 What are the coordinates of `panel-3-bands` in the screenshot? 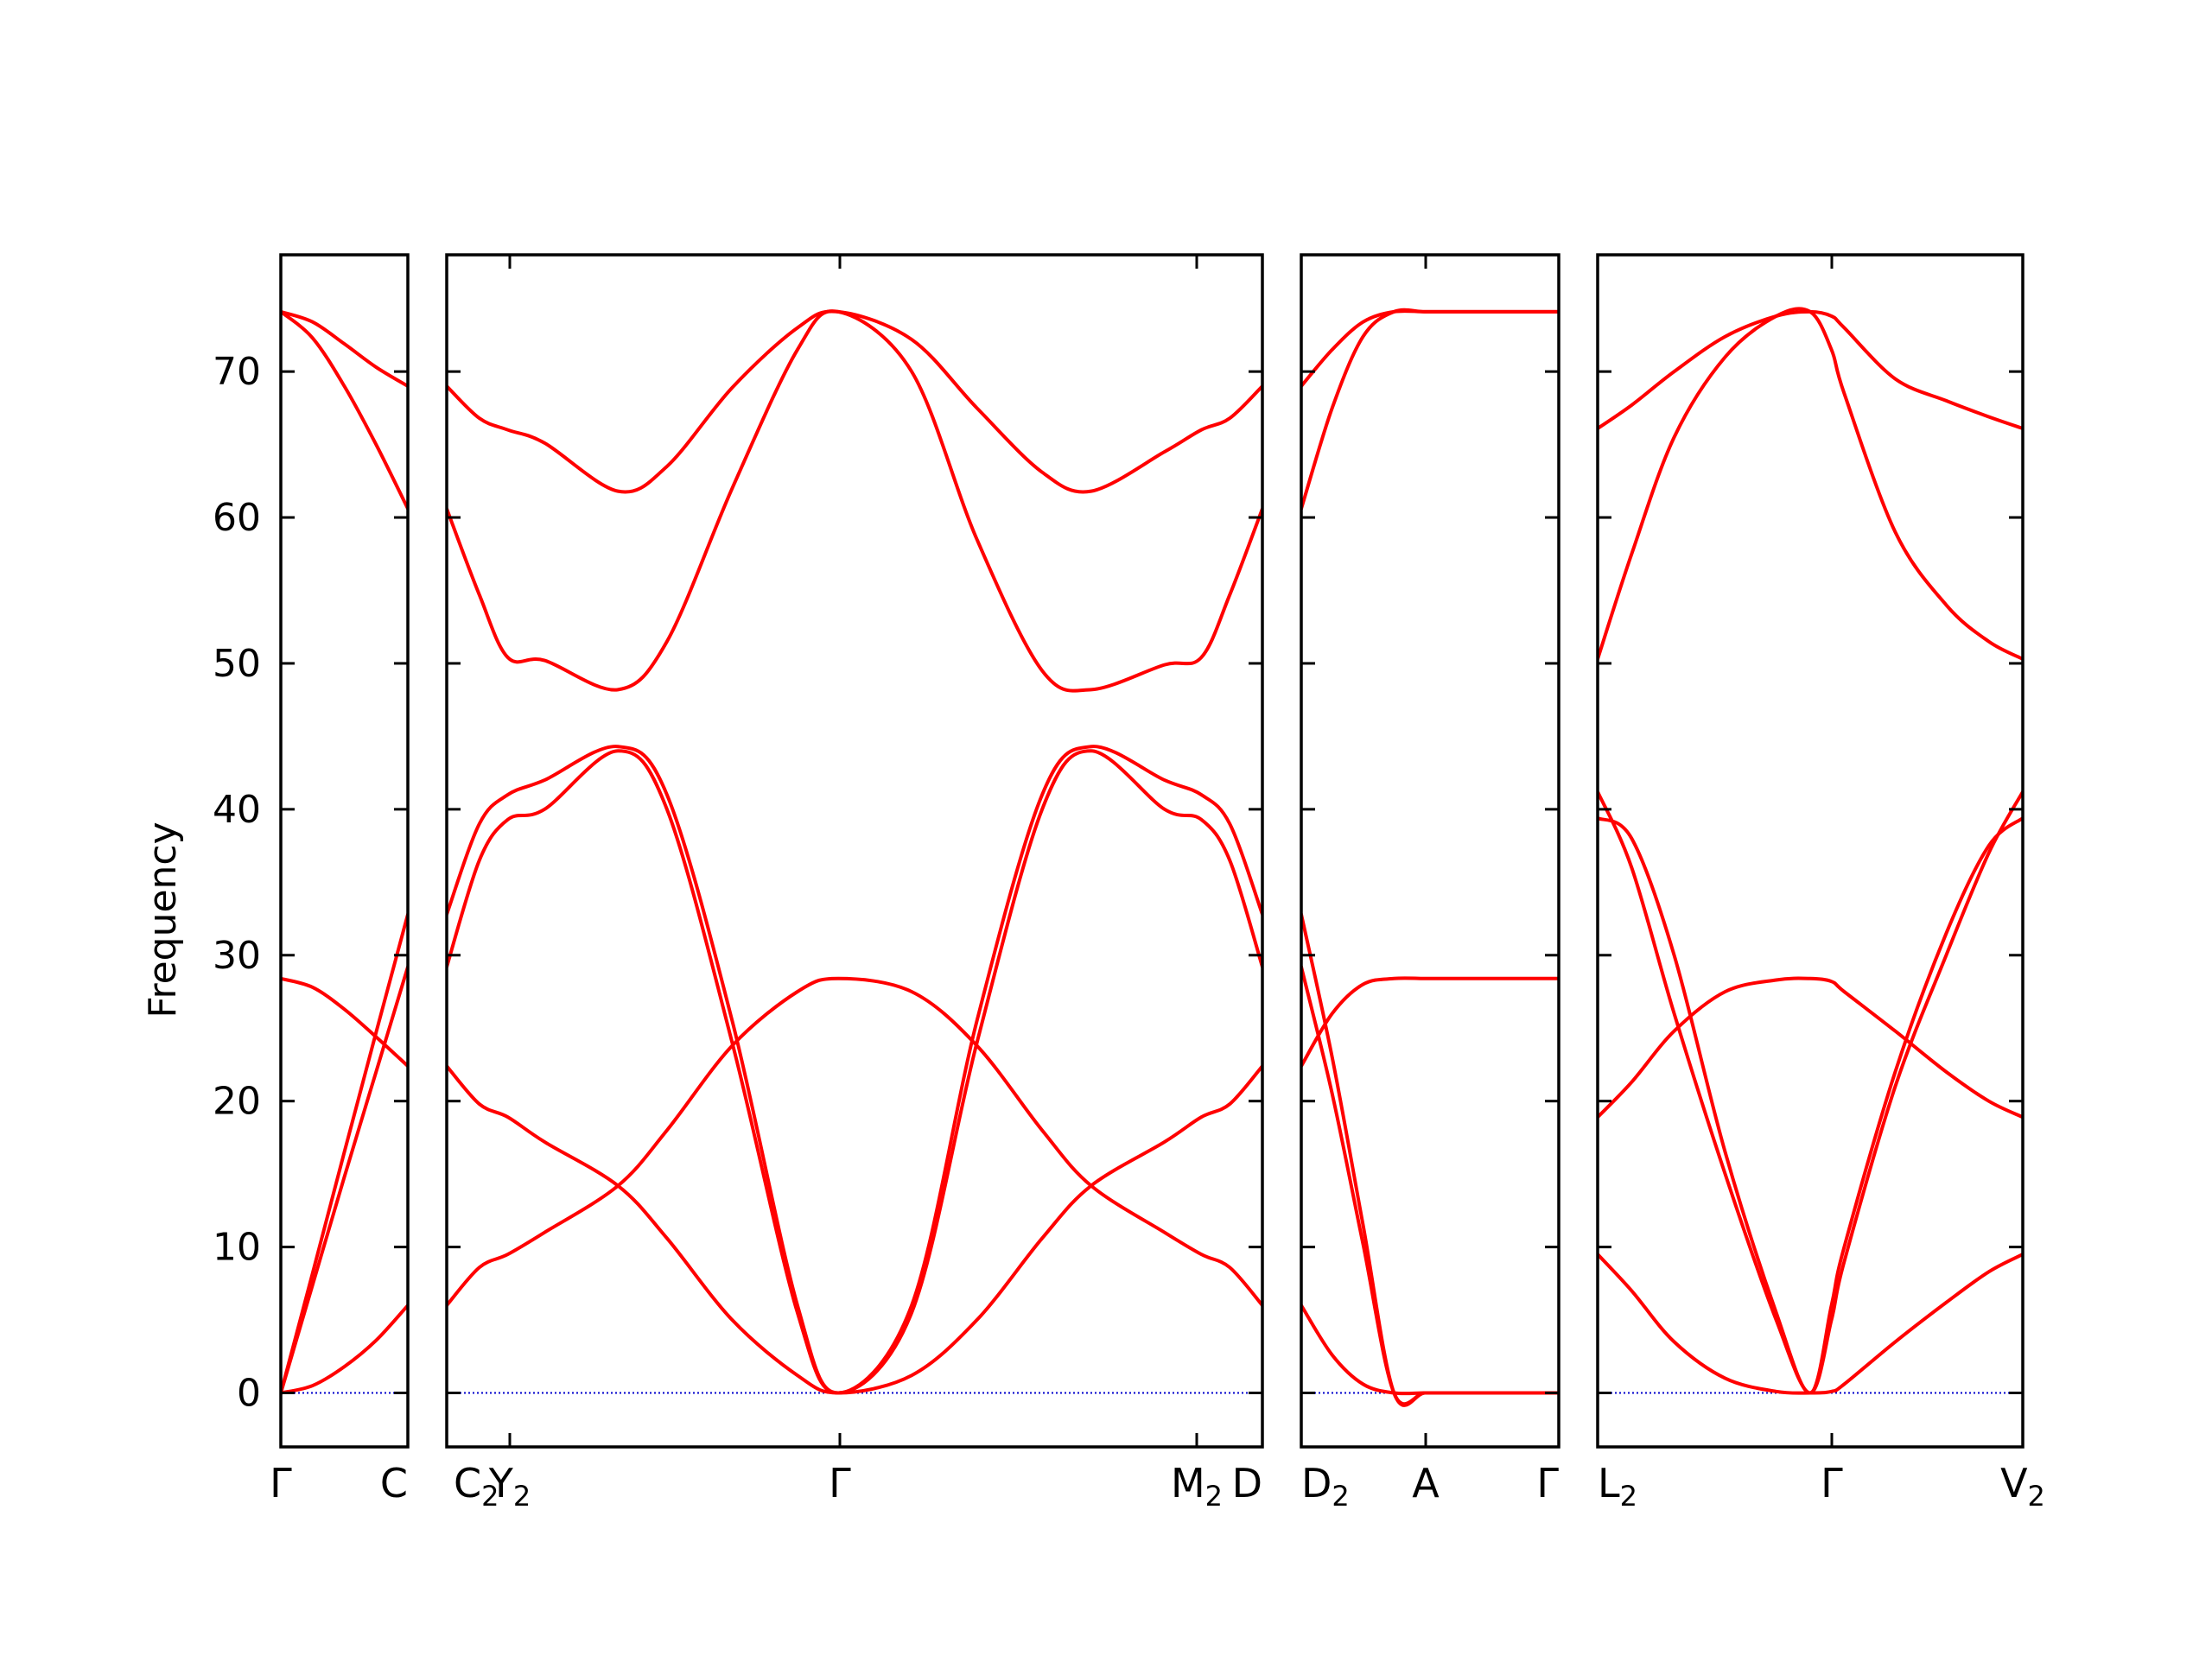 It's located at (1811, 851).